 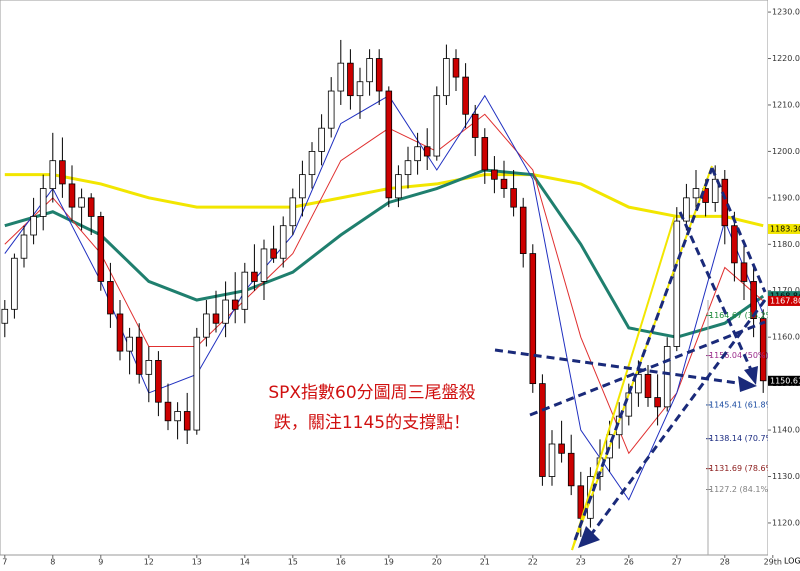 I want to click on y-tick-label: 1180.00, so click(x=786, y=244).